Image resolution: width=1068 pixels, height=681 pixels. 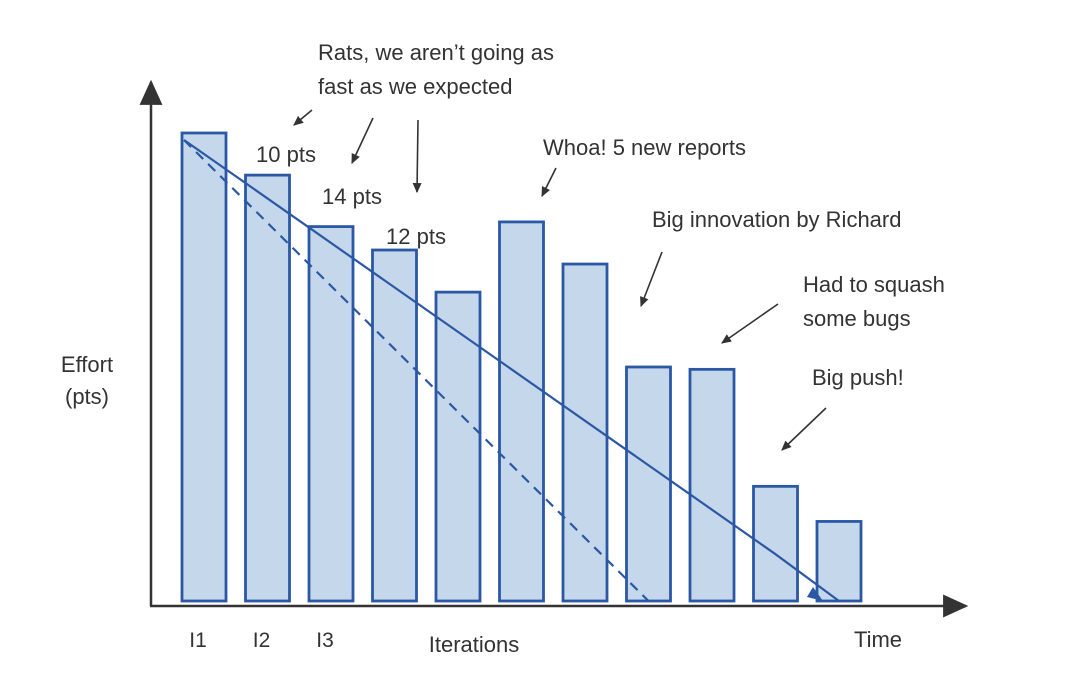 What do you see at coordinates (286, 154) in the screenshot?
I see `bar-label-10pts: 10 pts` at bounding box center [286, 154].